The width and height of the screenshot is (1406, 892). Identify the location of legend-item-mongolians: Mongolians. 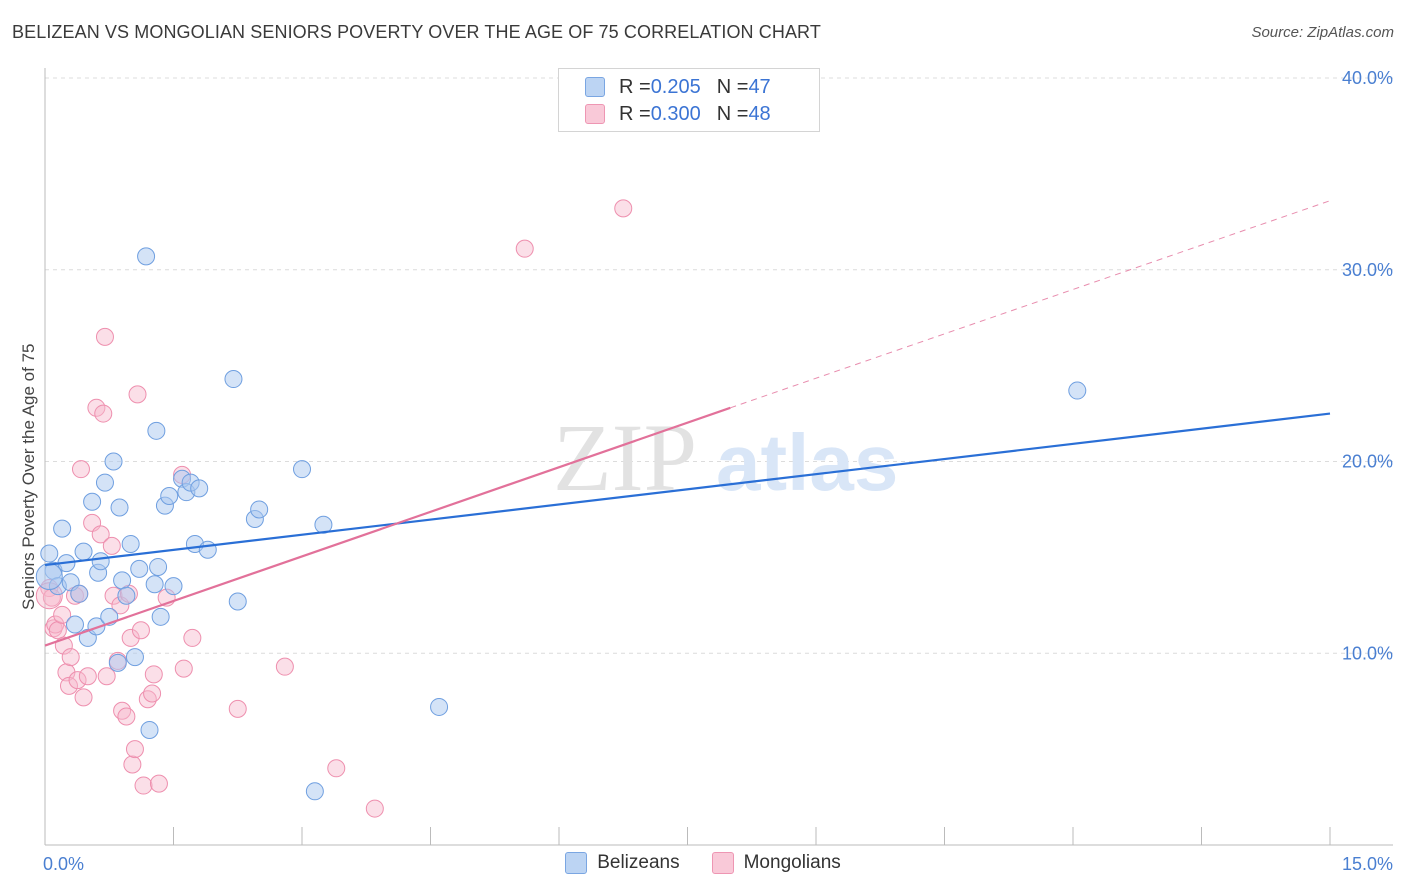
(776, 863).